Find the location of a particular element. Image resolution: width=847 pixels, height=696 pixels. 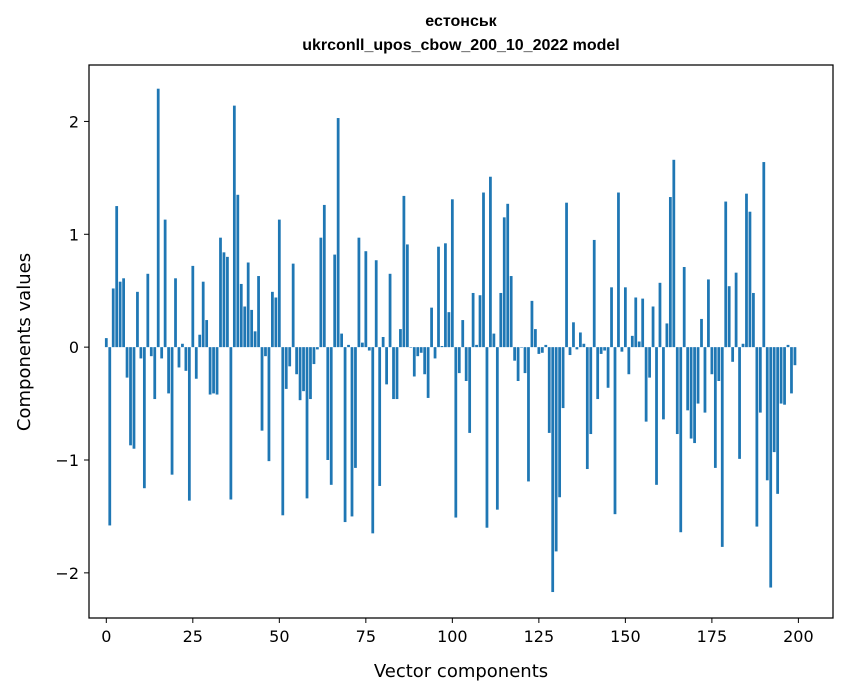

y-tick-label: 0 is located at coordinates (74, 347).